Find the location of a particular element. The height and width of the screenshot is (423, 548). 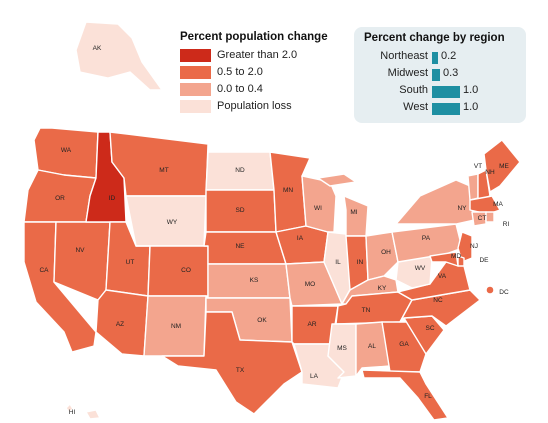

region-panel-title: Percent change by region is located at coordinates (434, 38).